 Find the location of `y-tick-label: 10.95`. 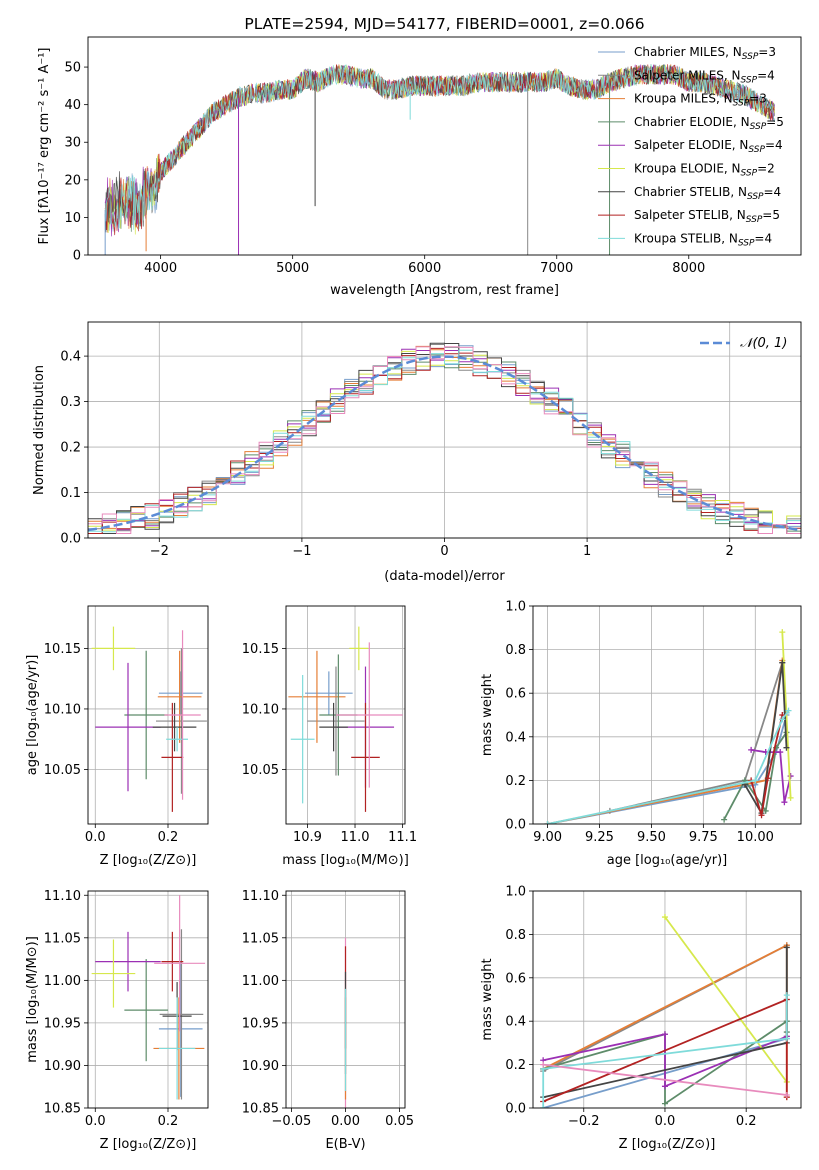

y-tick-label: 10.95 is located at coordinates (260, 1023).